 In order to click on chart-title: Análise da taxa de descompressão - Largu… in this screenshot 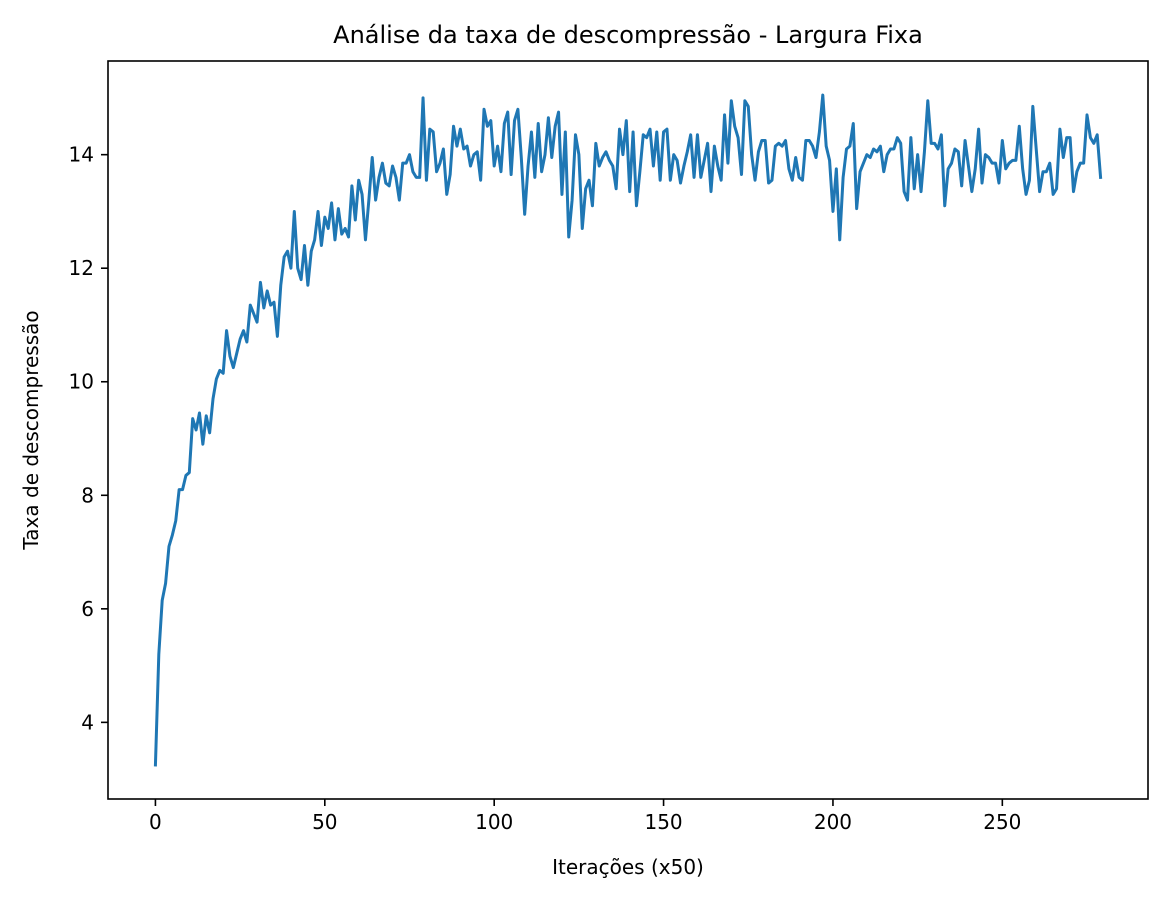, I will do `click(628, 35)`.